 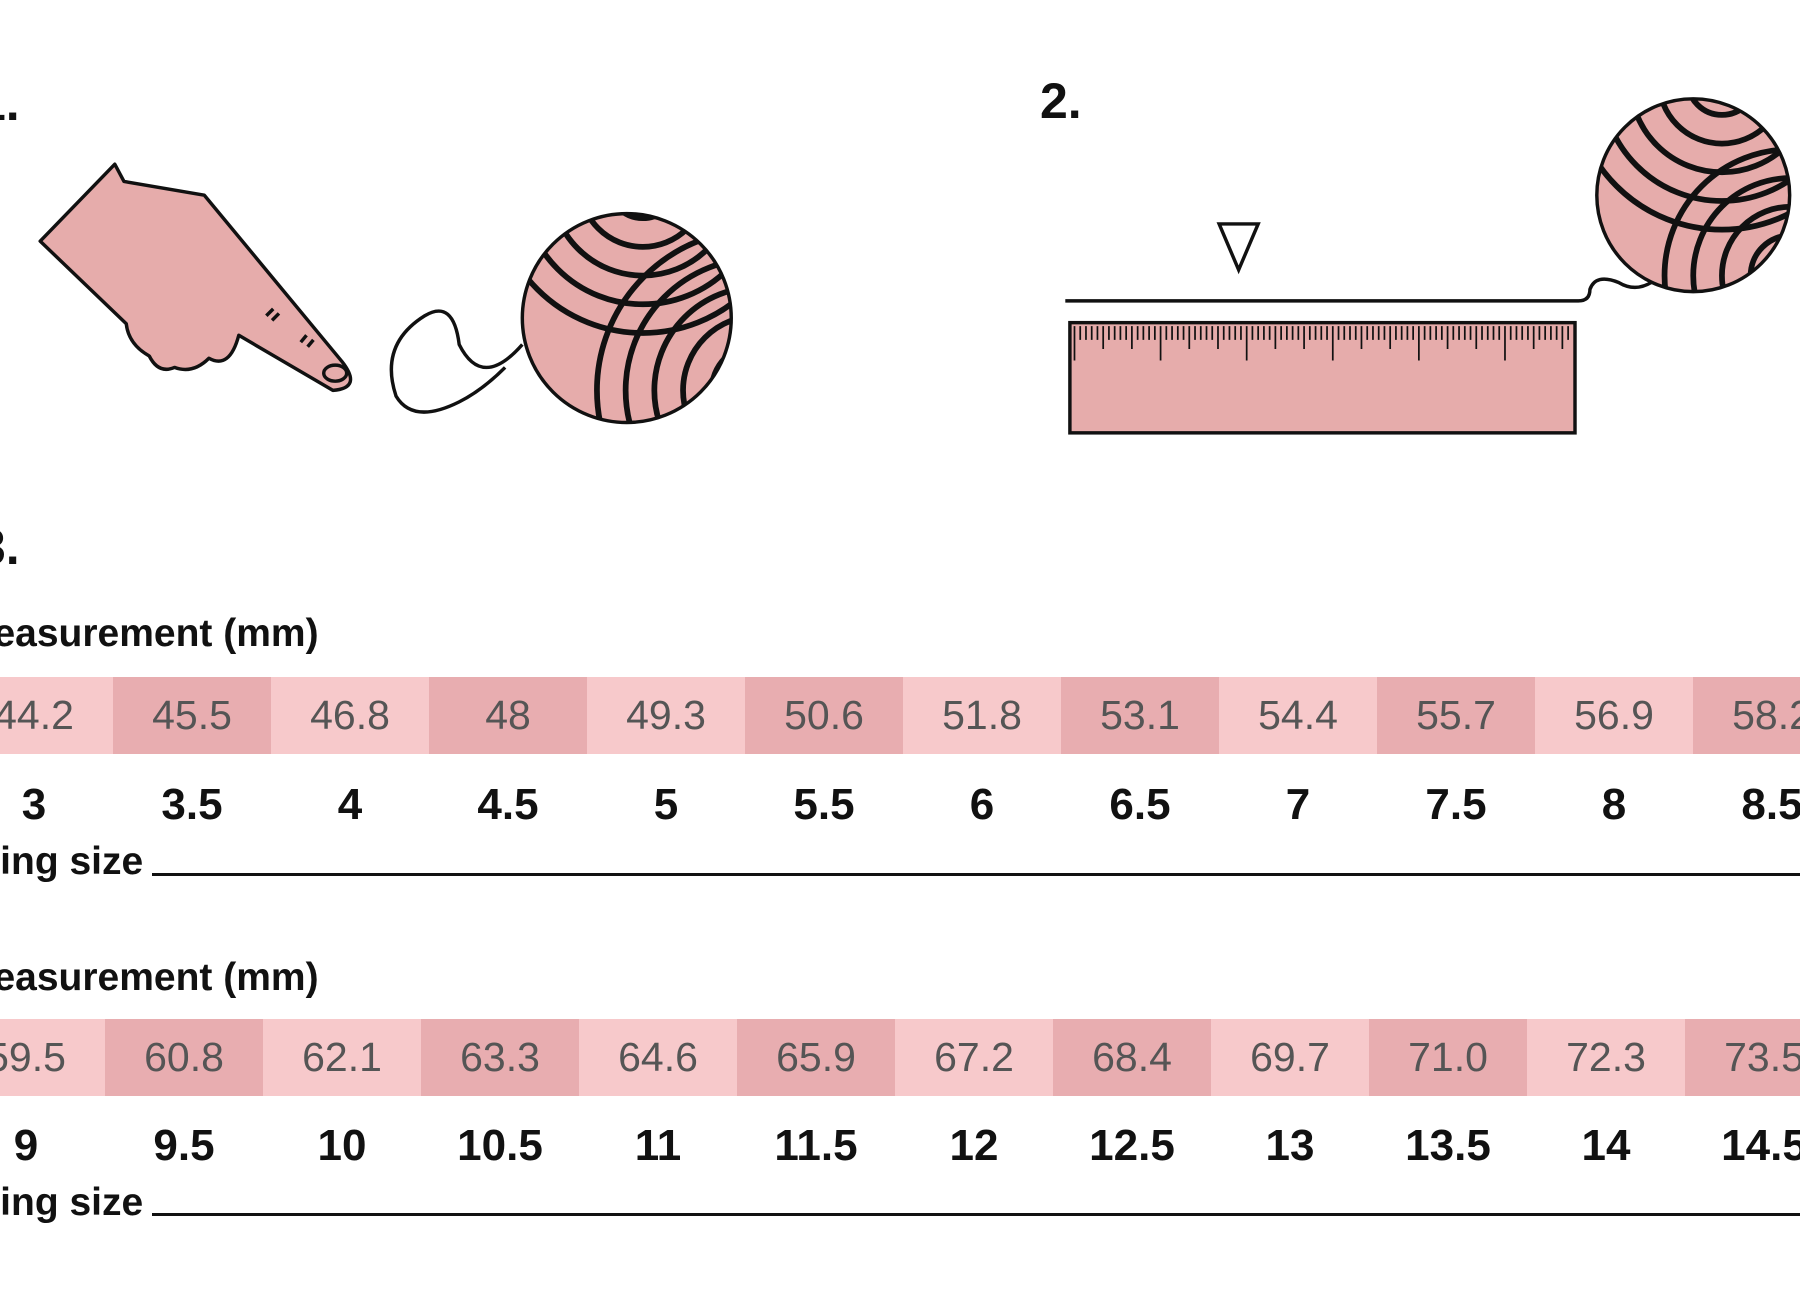 What do you see at coordinates (974, 1057) in the screenshot?
I see `measurement-cell: 67.2` at bounding box center [974, 1057].